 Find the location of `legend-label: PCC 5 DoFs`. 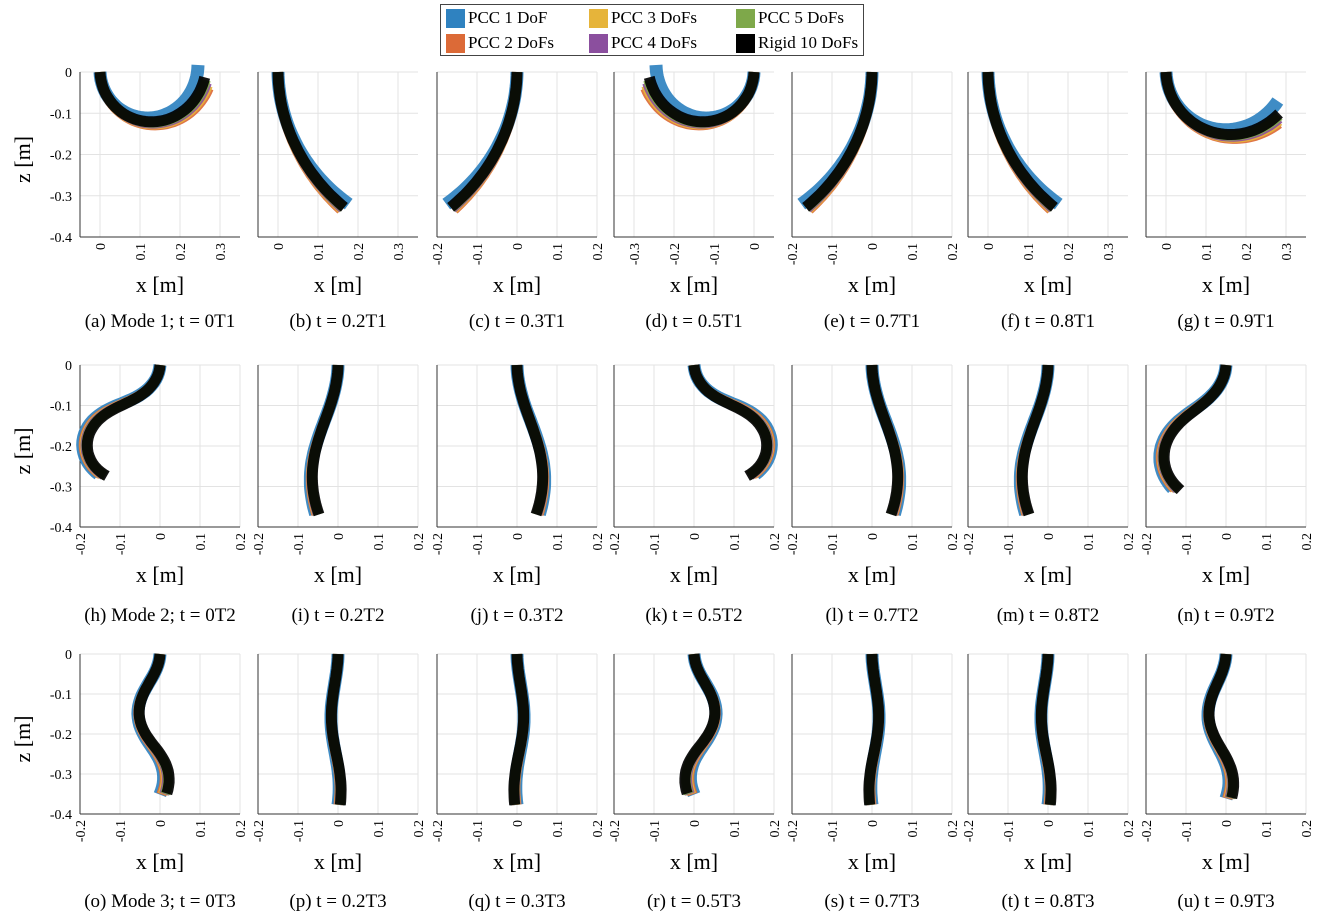

legend-label: PCC 5 DoFs is located at coordinates (801, 17).